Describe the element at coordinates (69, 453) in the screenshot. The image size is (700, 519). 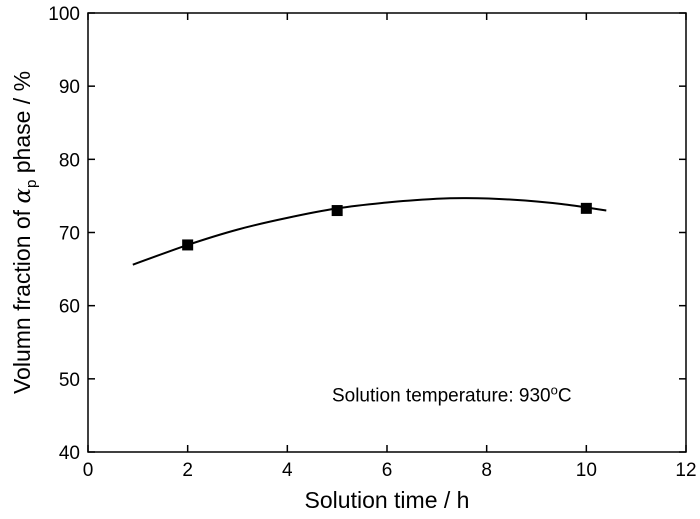
I see `y-tick-label: 40` at that location.